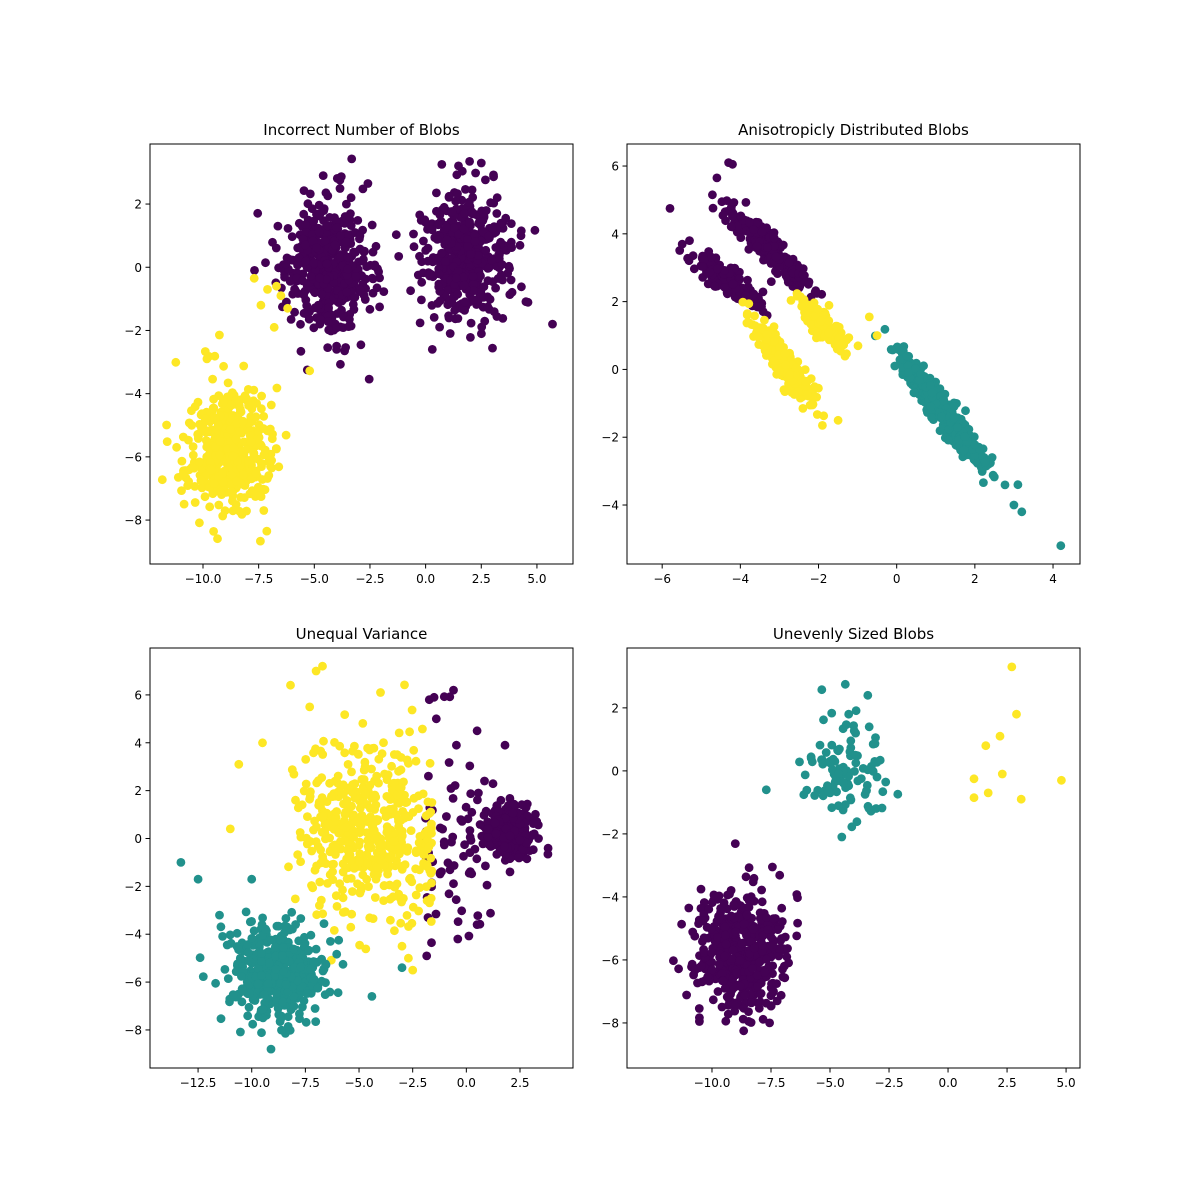 The image size is (1200, 1200). I want to click on points-layer, so click(867, 849).